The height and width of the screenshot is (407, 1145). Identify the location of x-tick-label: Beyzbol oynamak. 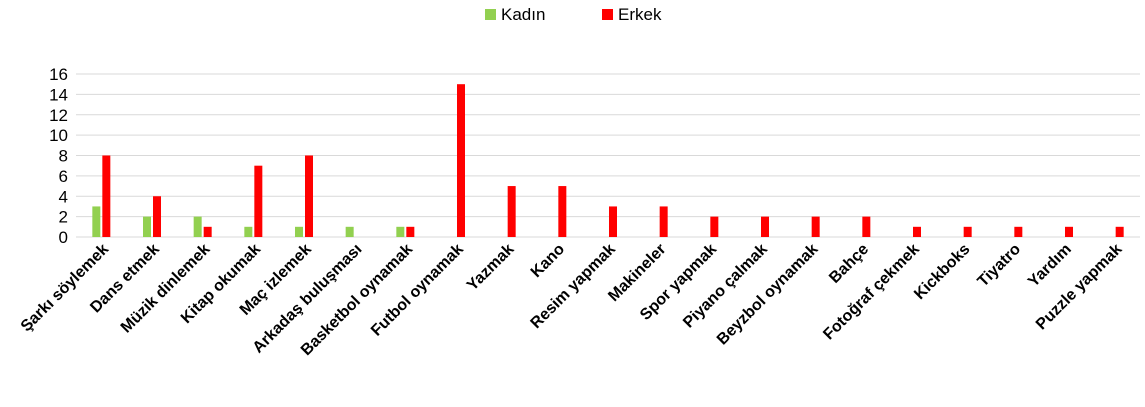
(768, 295).